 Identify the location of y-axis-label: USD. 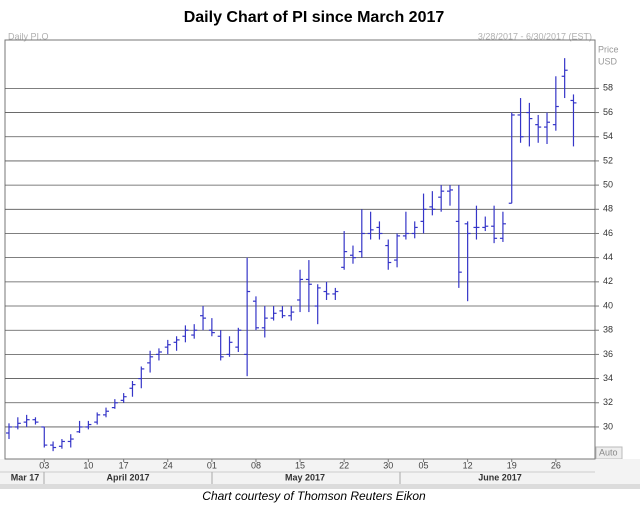
(608, 61).